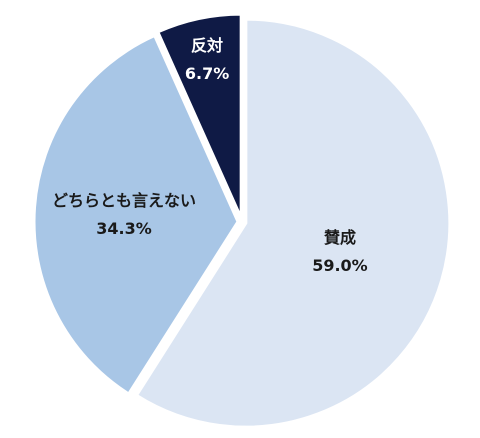 The width and height of the screenshot is (480, 438). Describe the element at coordinates (207, 73) in the screenshot. I see `slice-value-label-3: 6.7%` at that location.